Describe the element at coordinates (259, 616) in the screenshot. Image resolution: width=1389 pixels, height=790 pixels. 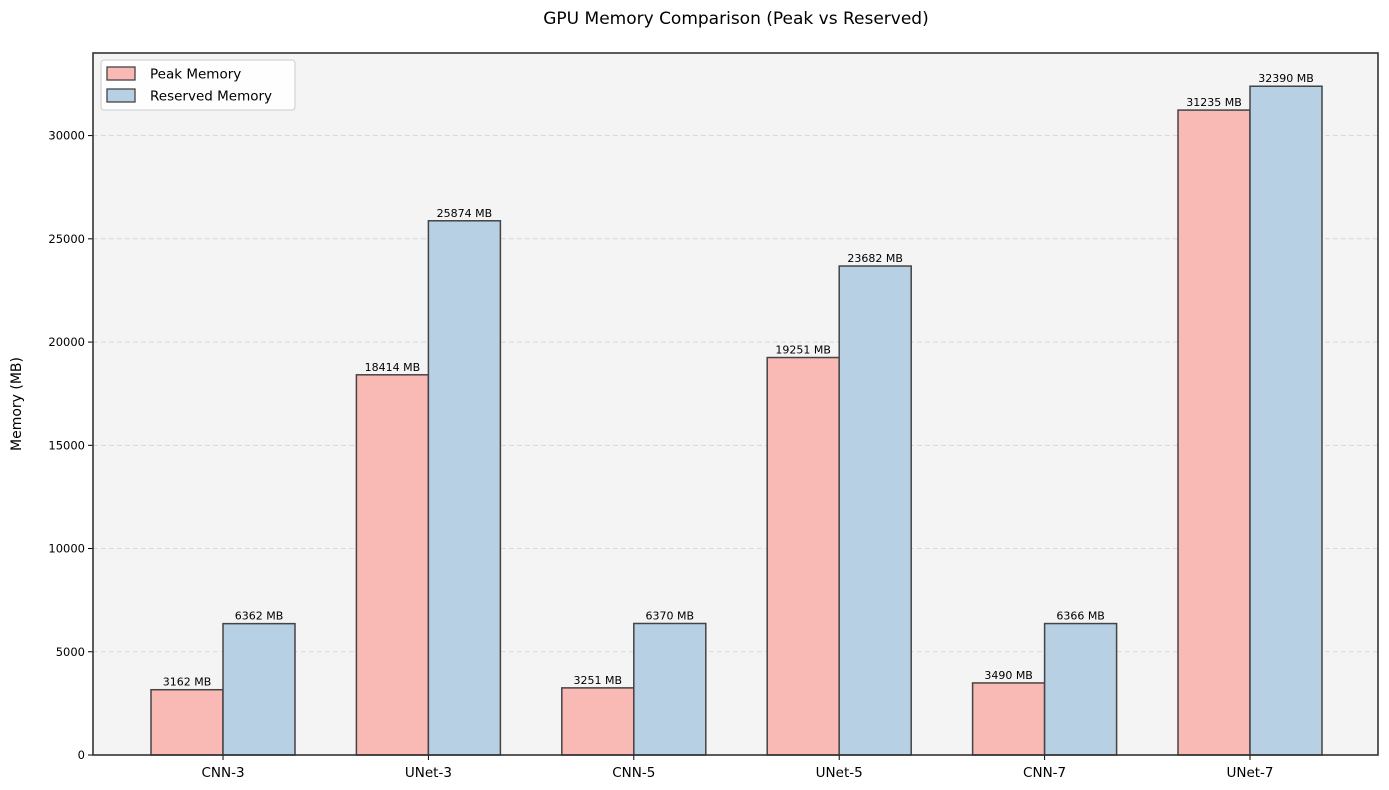
I see `bar-value-label: 6362 MB` at that location.